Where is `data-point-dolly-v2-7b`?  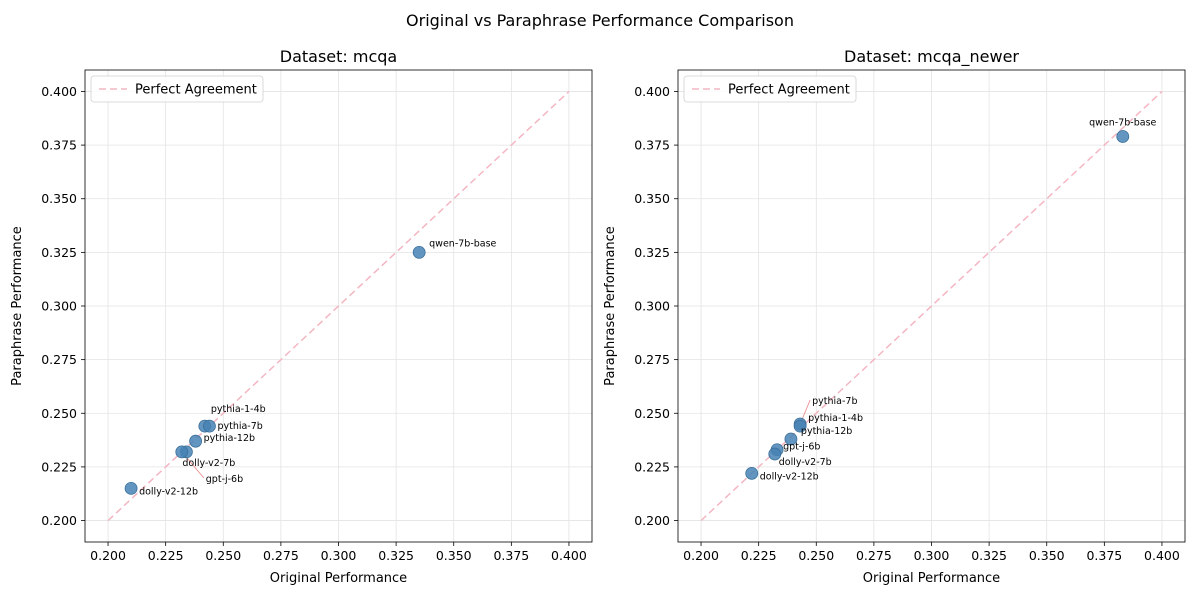
data-point-dolly-v2-7b is located at coordinates (775, 454).